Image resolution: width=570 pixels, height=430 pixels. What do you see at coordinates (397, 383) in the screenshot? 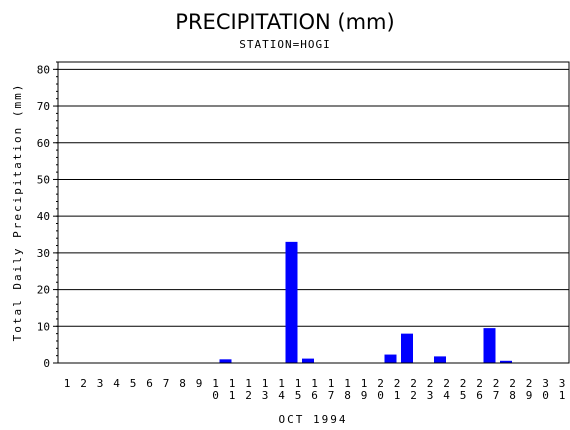
I see `x-tick-label-21: 2` at bounding box center [397, 383].